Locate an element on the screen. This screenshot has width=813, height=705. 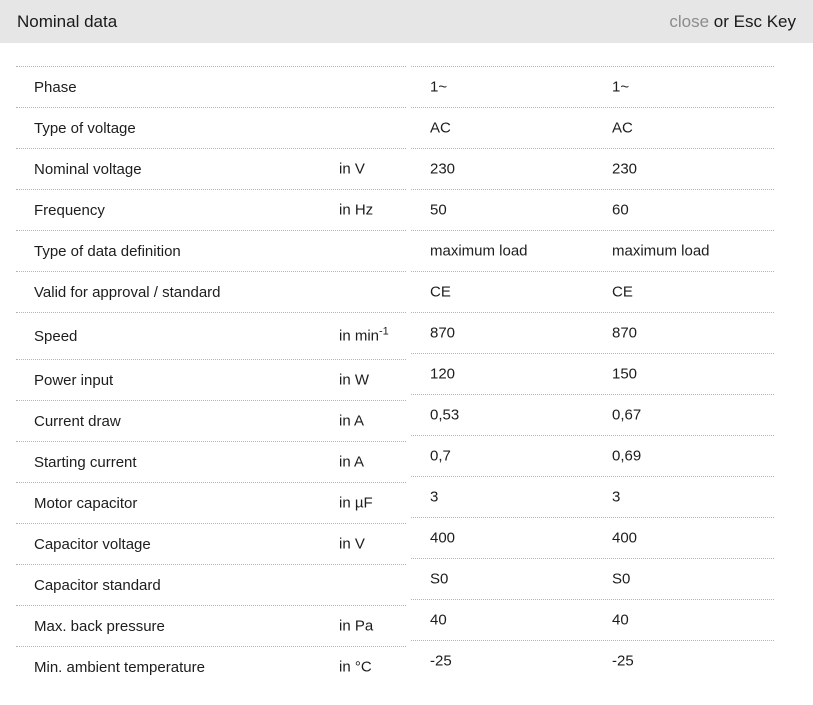
table-row: Nominal voltage in V is located at coordinates (211, 169).